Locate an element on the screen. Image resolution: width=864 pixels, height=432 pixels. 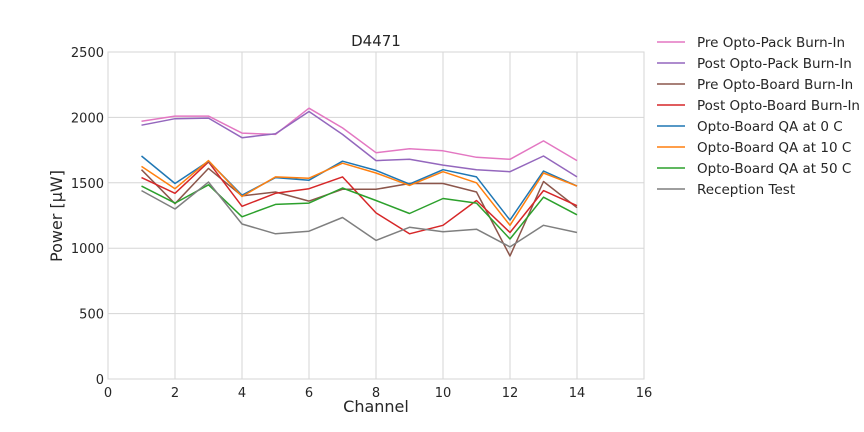
y-tick-label: 2000 is located at coordinates (87, 118).